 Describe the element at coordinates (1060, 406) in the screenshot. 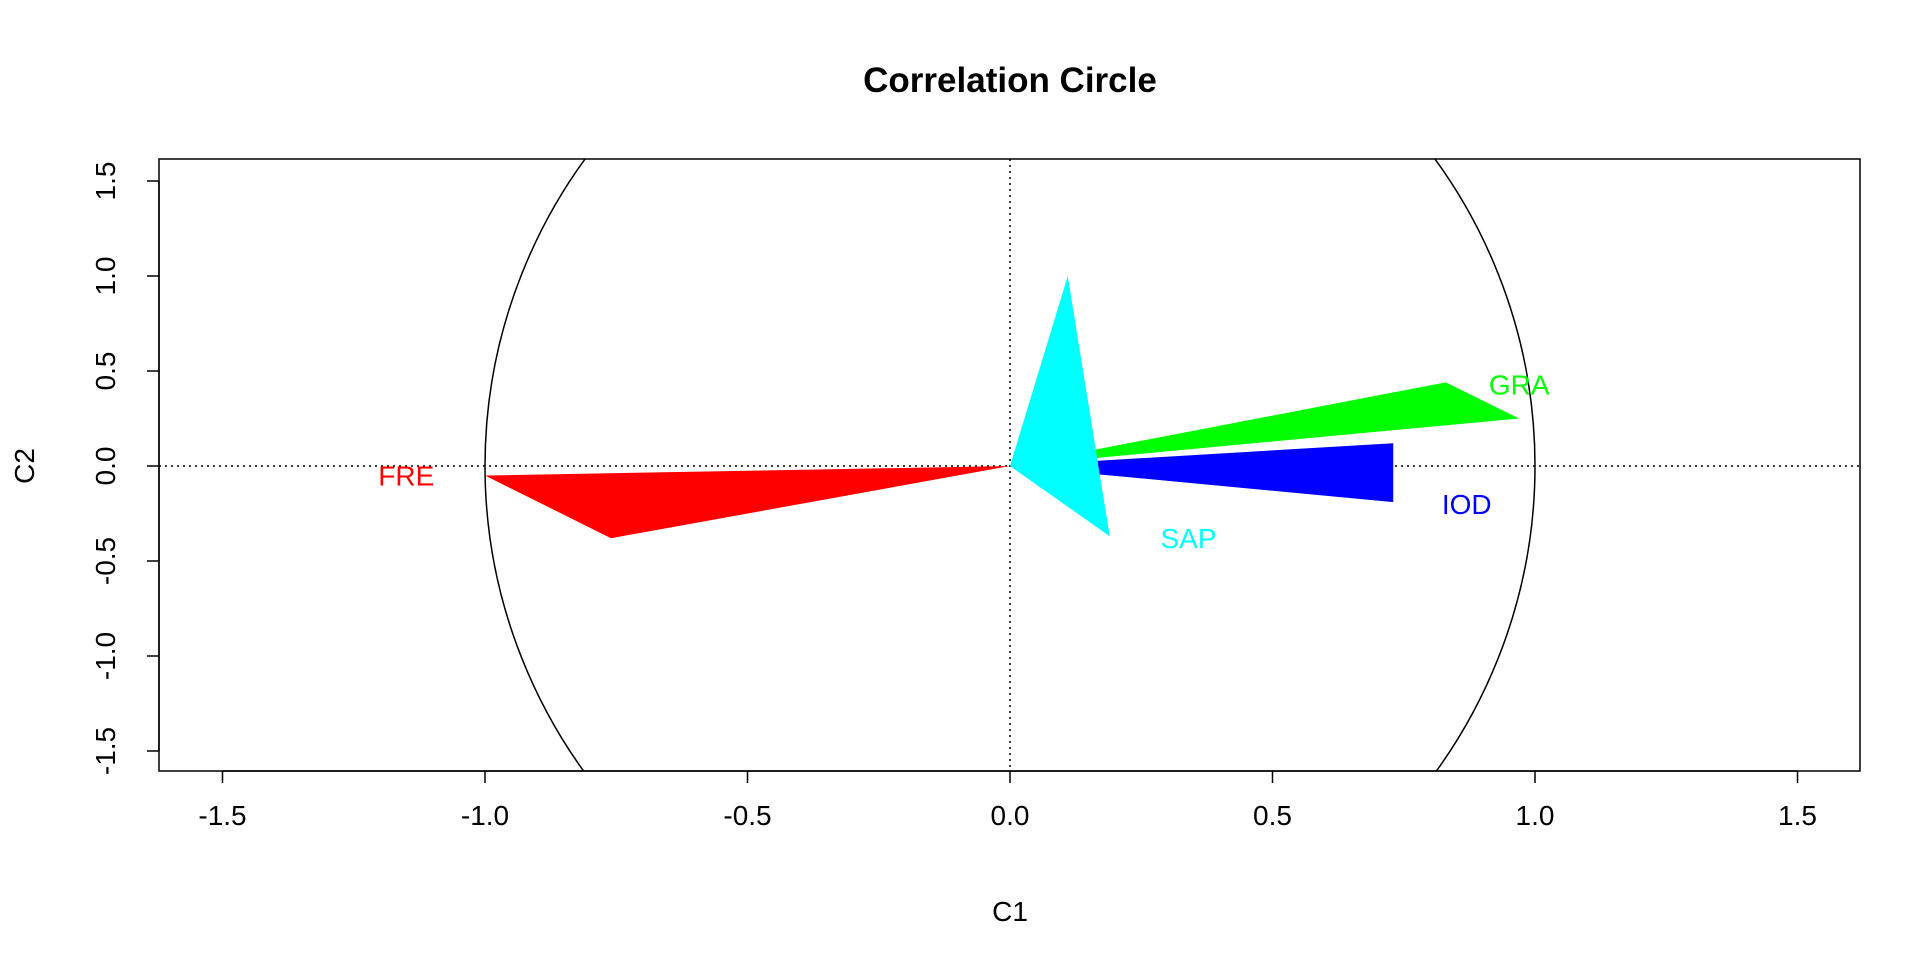

I see `arrow-sap` at that location.